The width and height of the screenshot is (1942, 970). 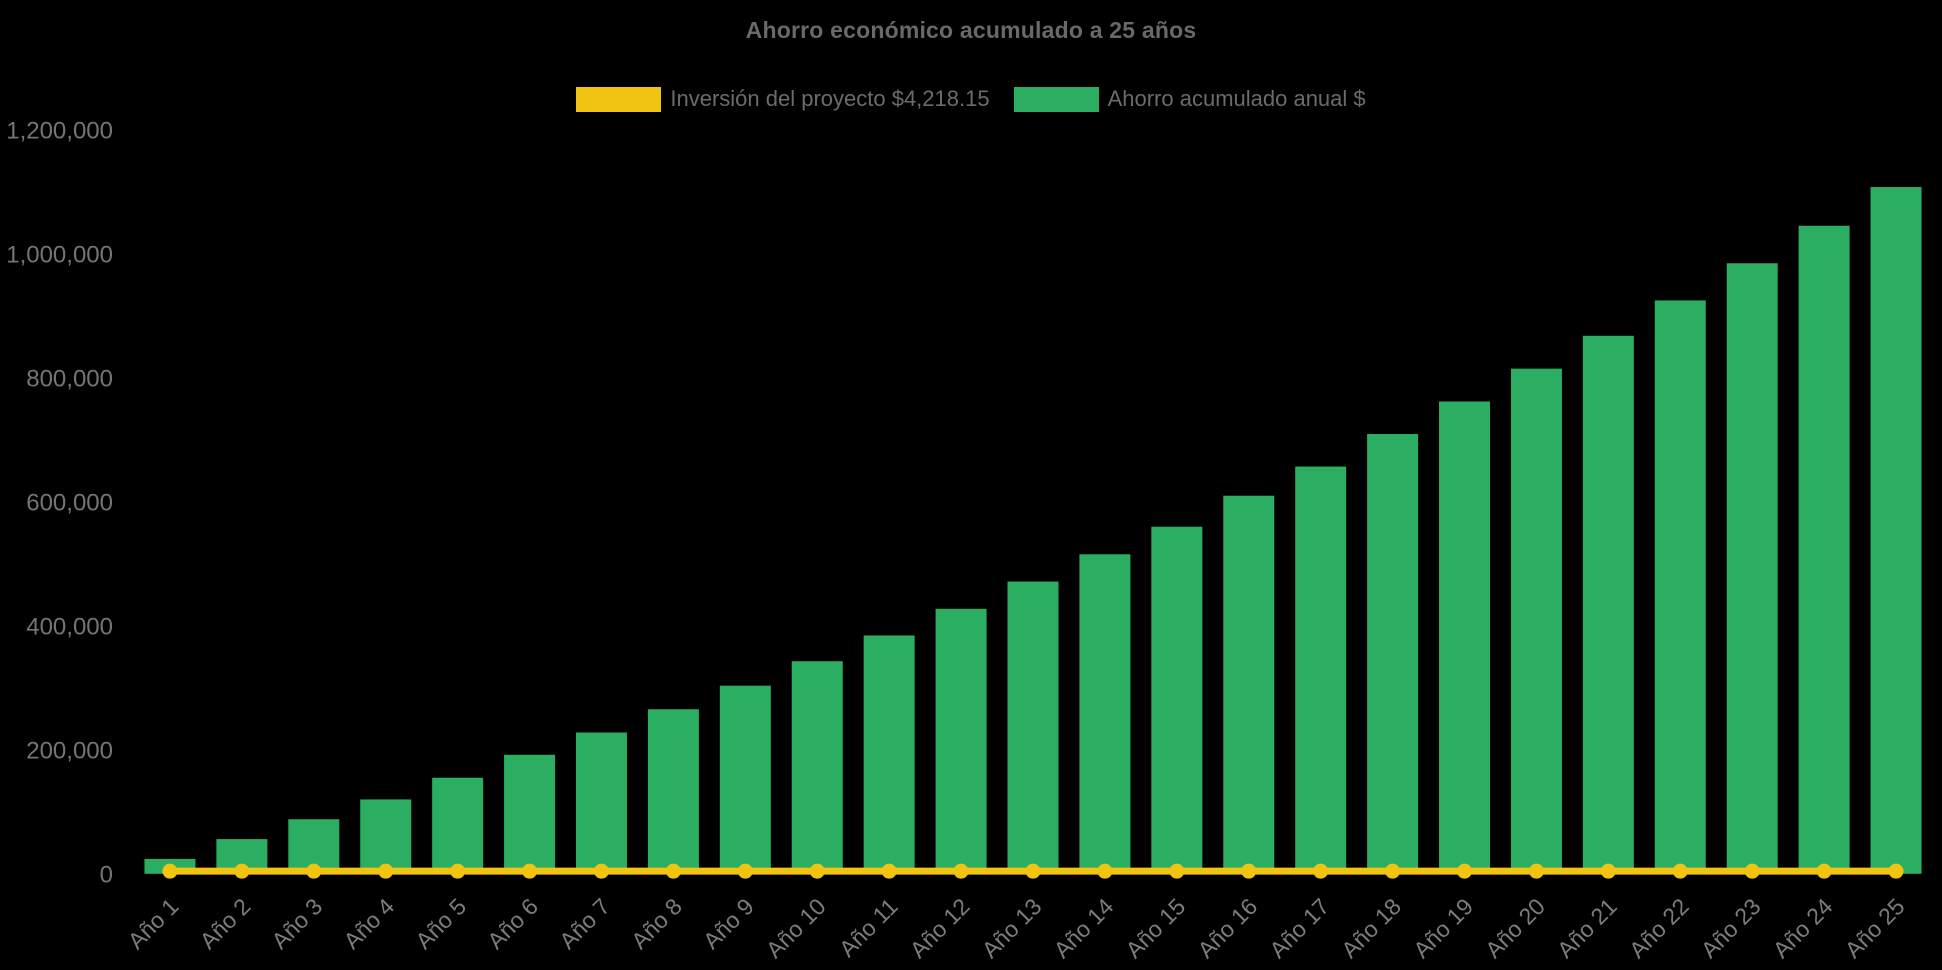 What do you see at coordinates (1033, 727) in the screenshot?
I see `bar-año-13` at bounding box center [1033, 727].